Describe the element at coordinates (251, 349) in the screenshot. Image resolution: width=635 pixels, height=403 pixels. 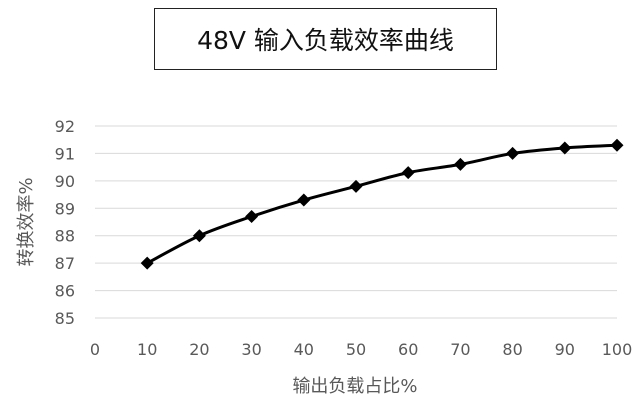
I see `x-tick-label: 30` at that location.